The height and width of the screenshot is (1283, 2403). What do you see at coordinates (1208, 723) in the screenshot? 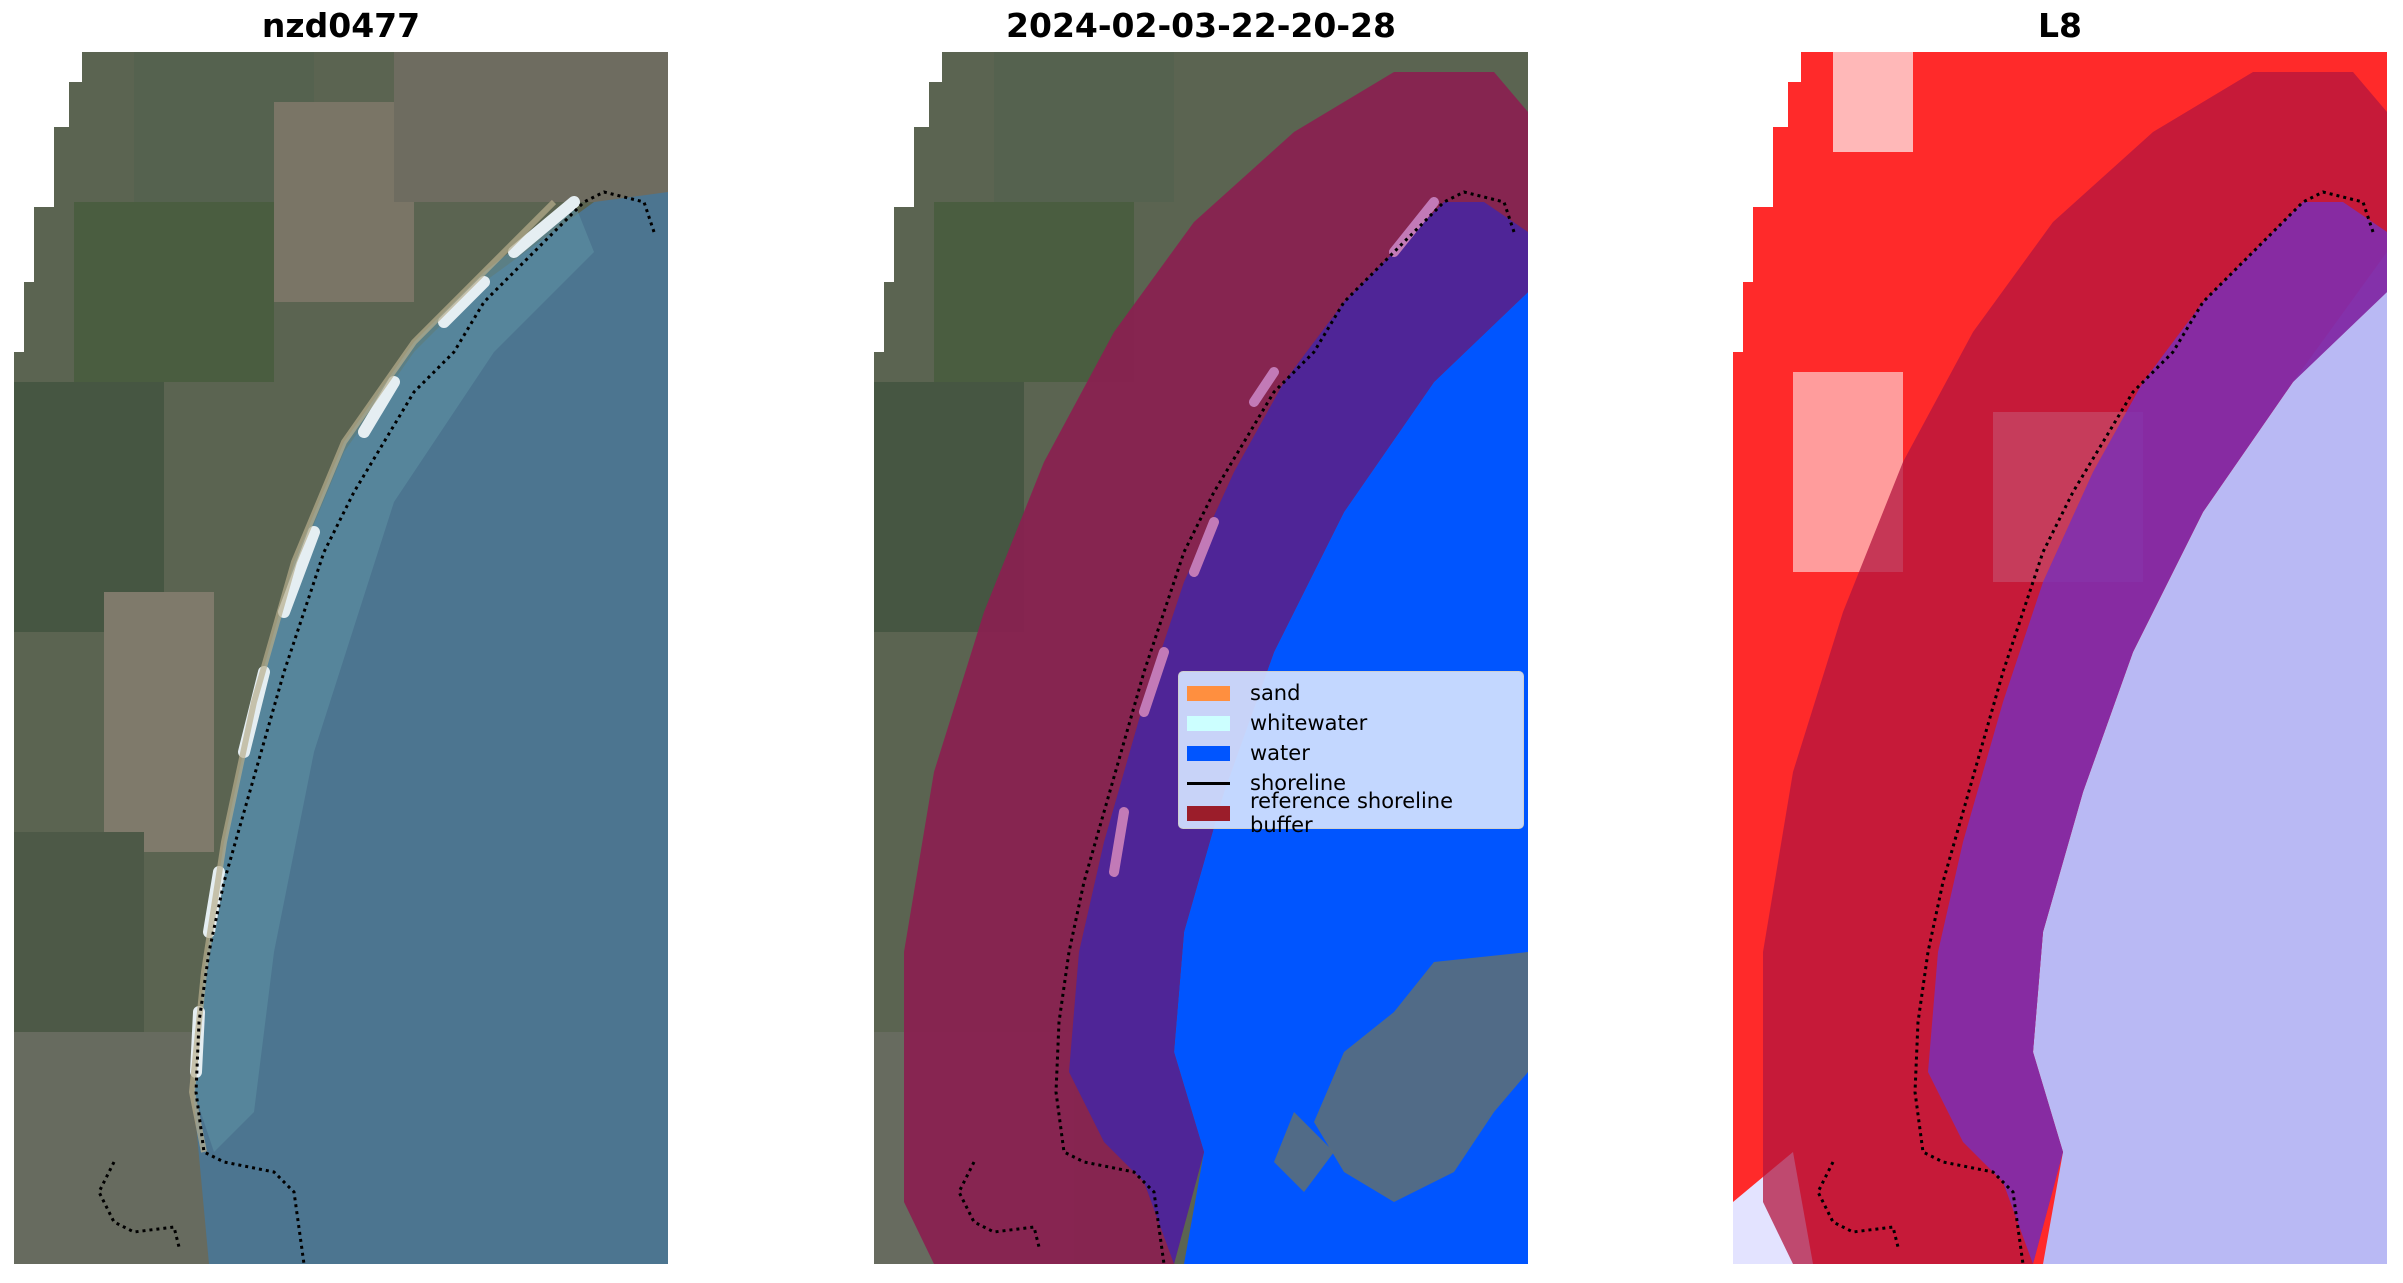
I see `whitewater-swatch` at bounding box center [1208, 723].